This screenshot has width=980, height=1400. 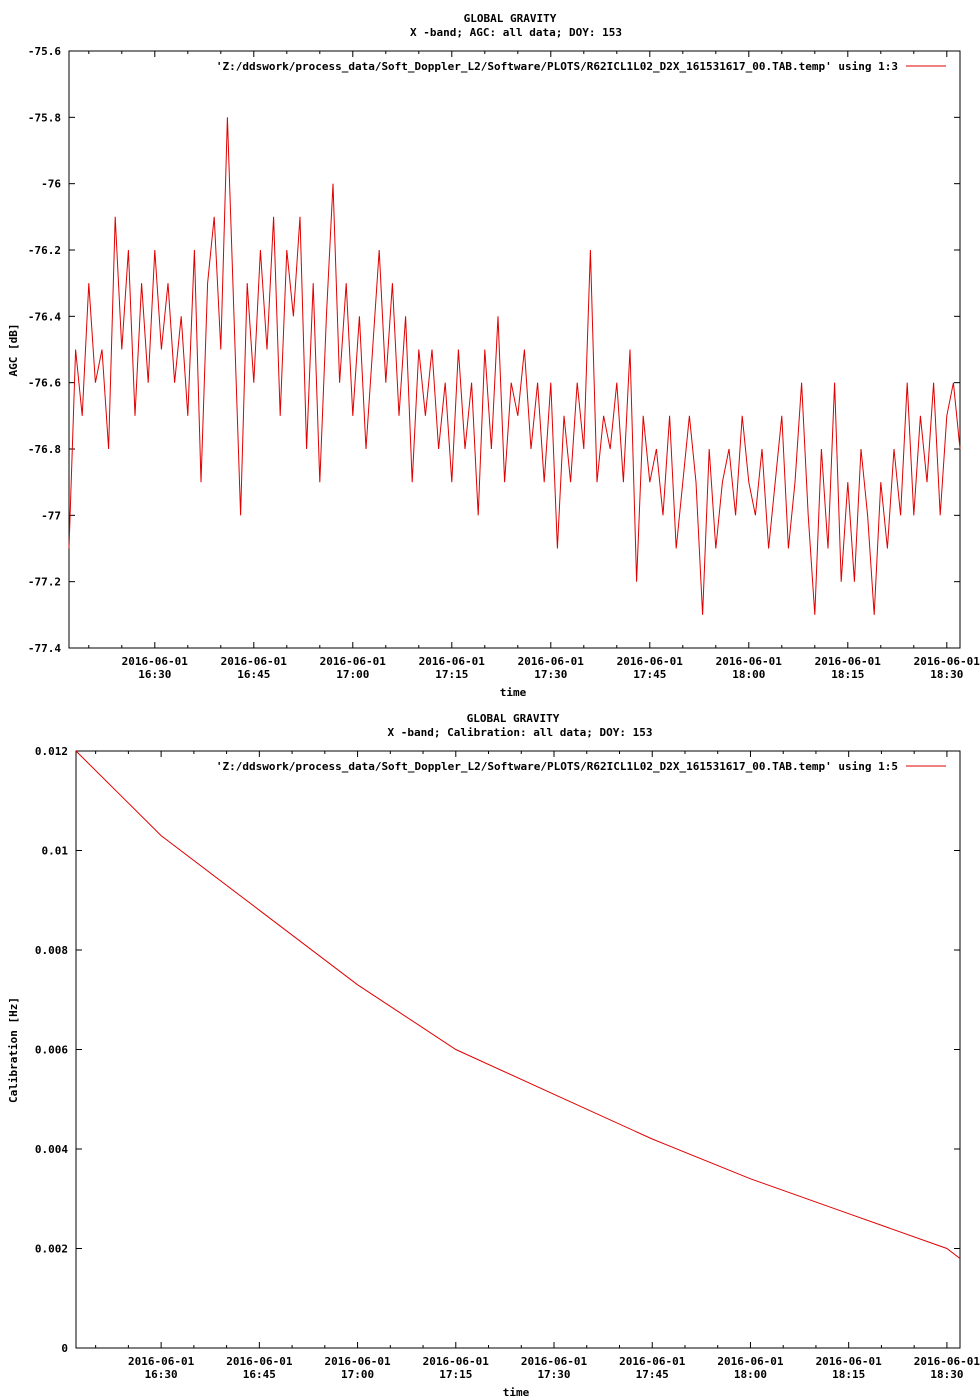 What do you see at coordinates (513, 718) in the screenshot?
I see `calibration-chart-title: GLOBAL GRAVITY` at bounding box center [513, 718].